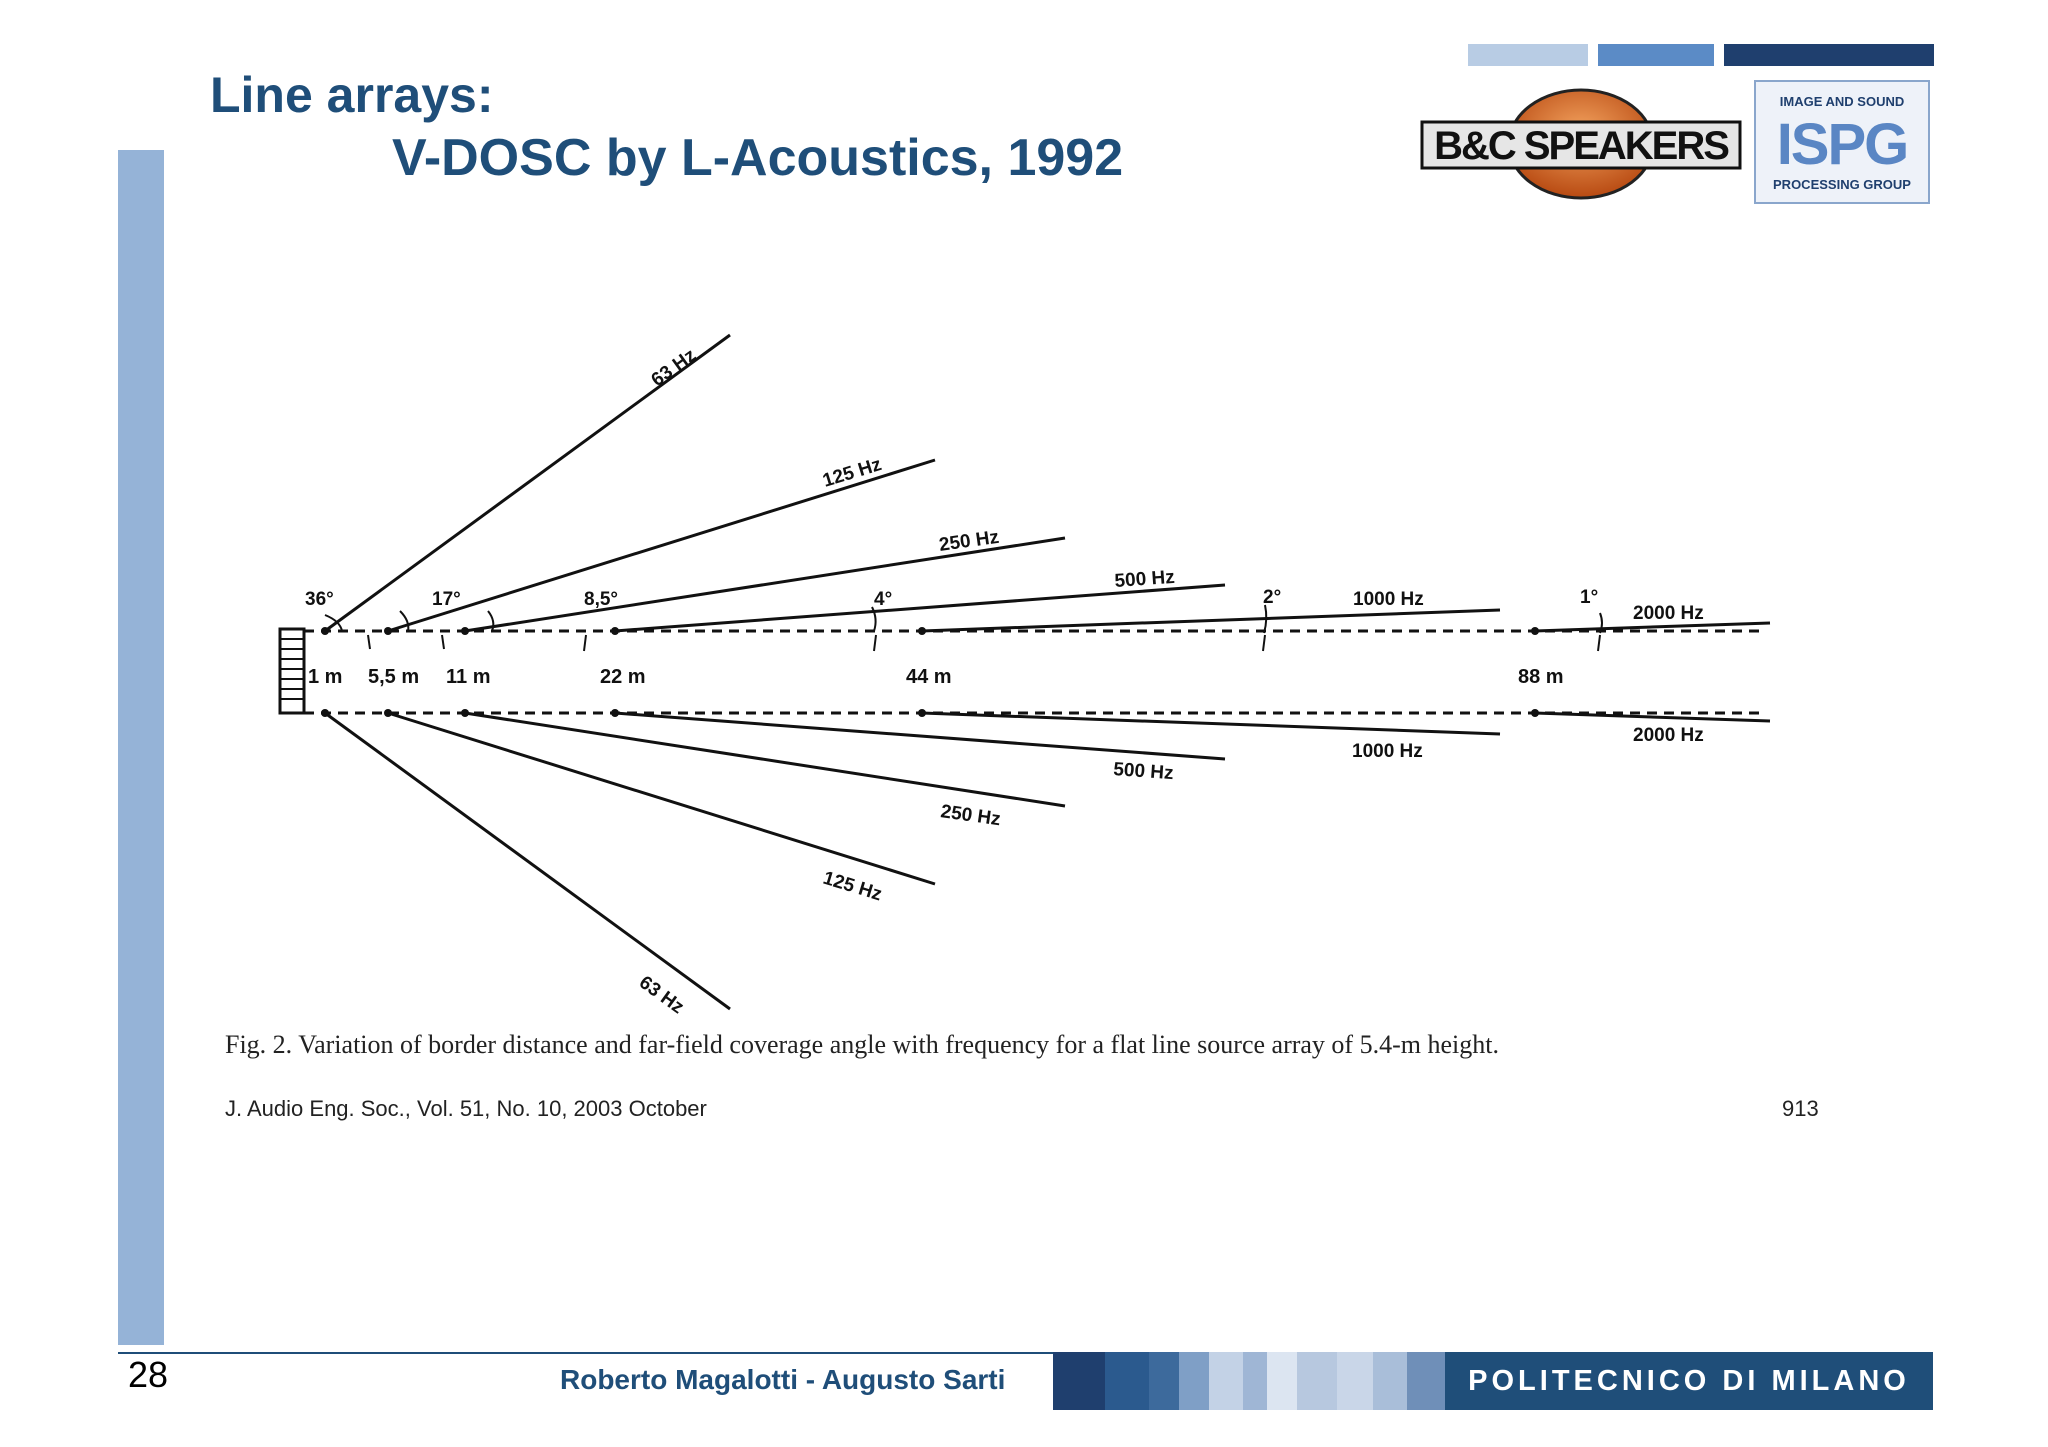 Image resolution: width=2048 pixels, height=1447 pixels. Describe the element at coordinates (468, 677) in the screenshot. I see `distance-label-11m: 11 m` at that location.